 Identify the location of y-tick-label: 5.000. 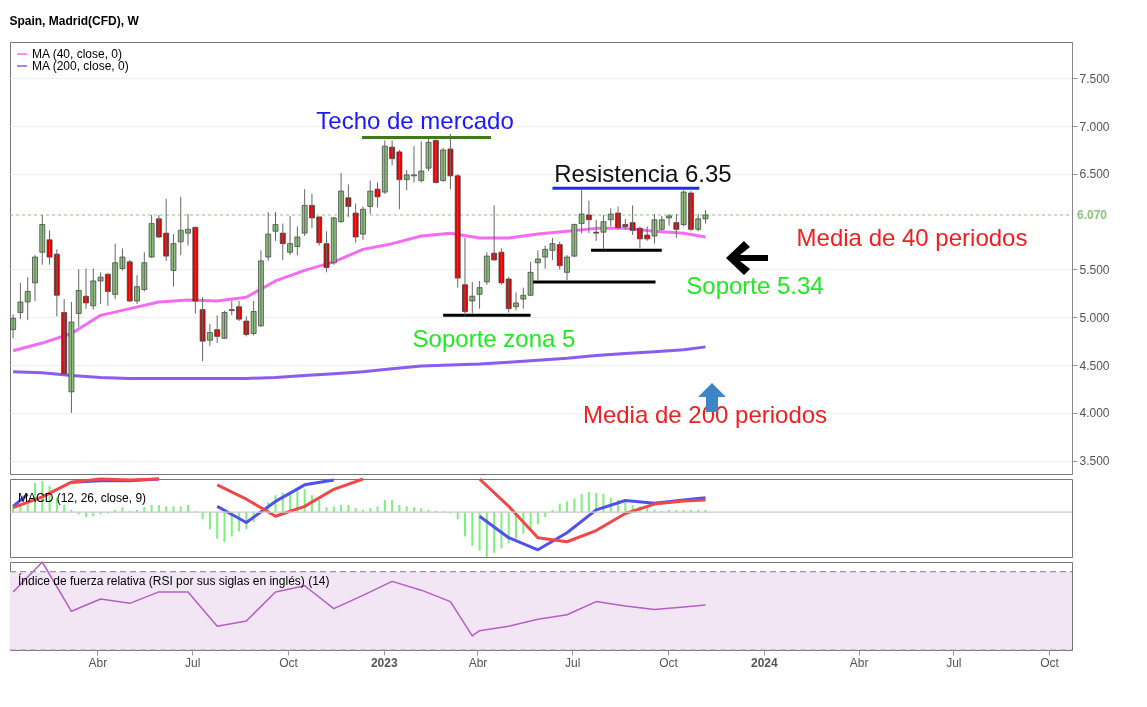
(1094, 317).